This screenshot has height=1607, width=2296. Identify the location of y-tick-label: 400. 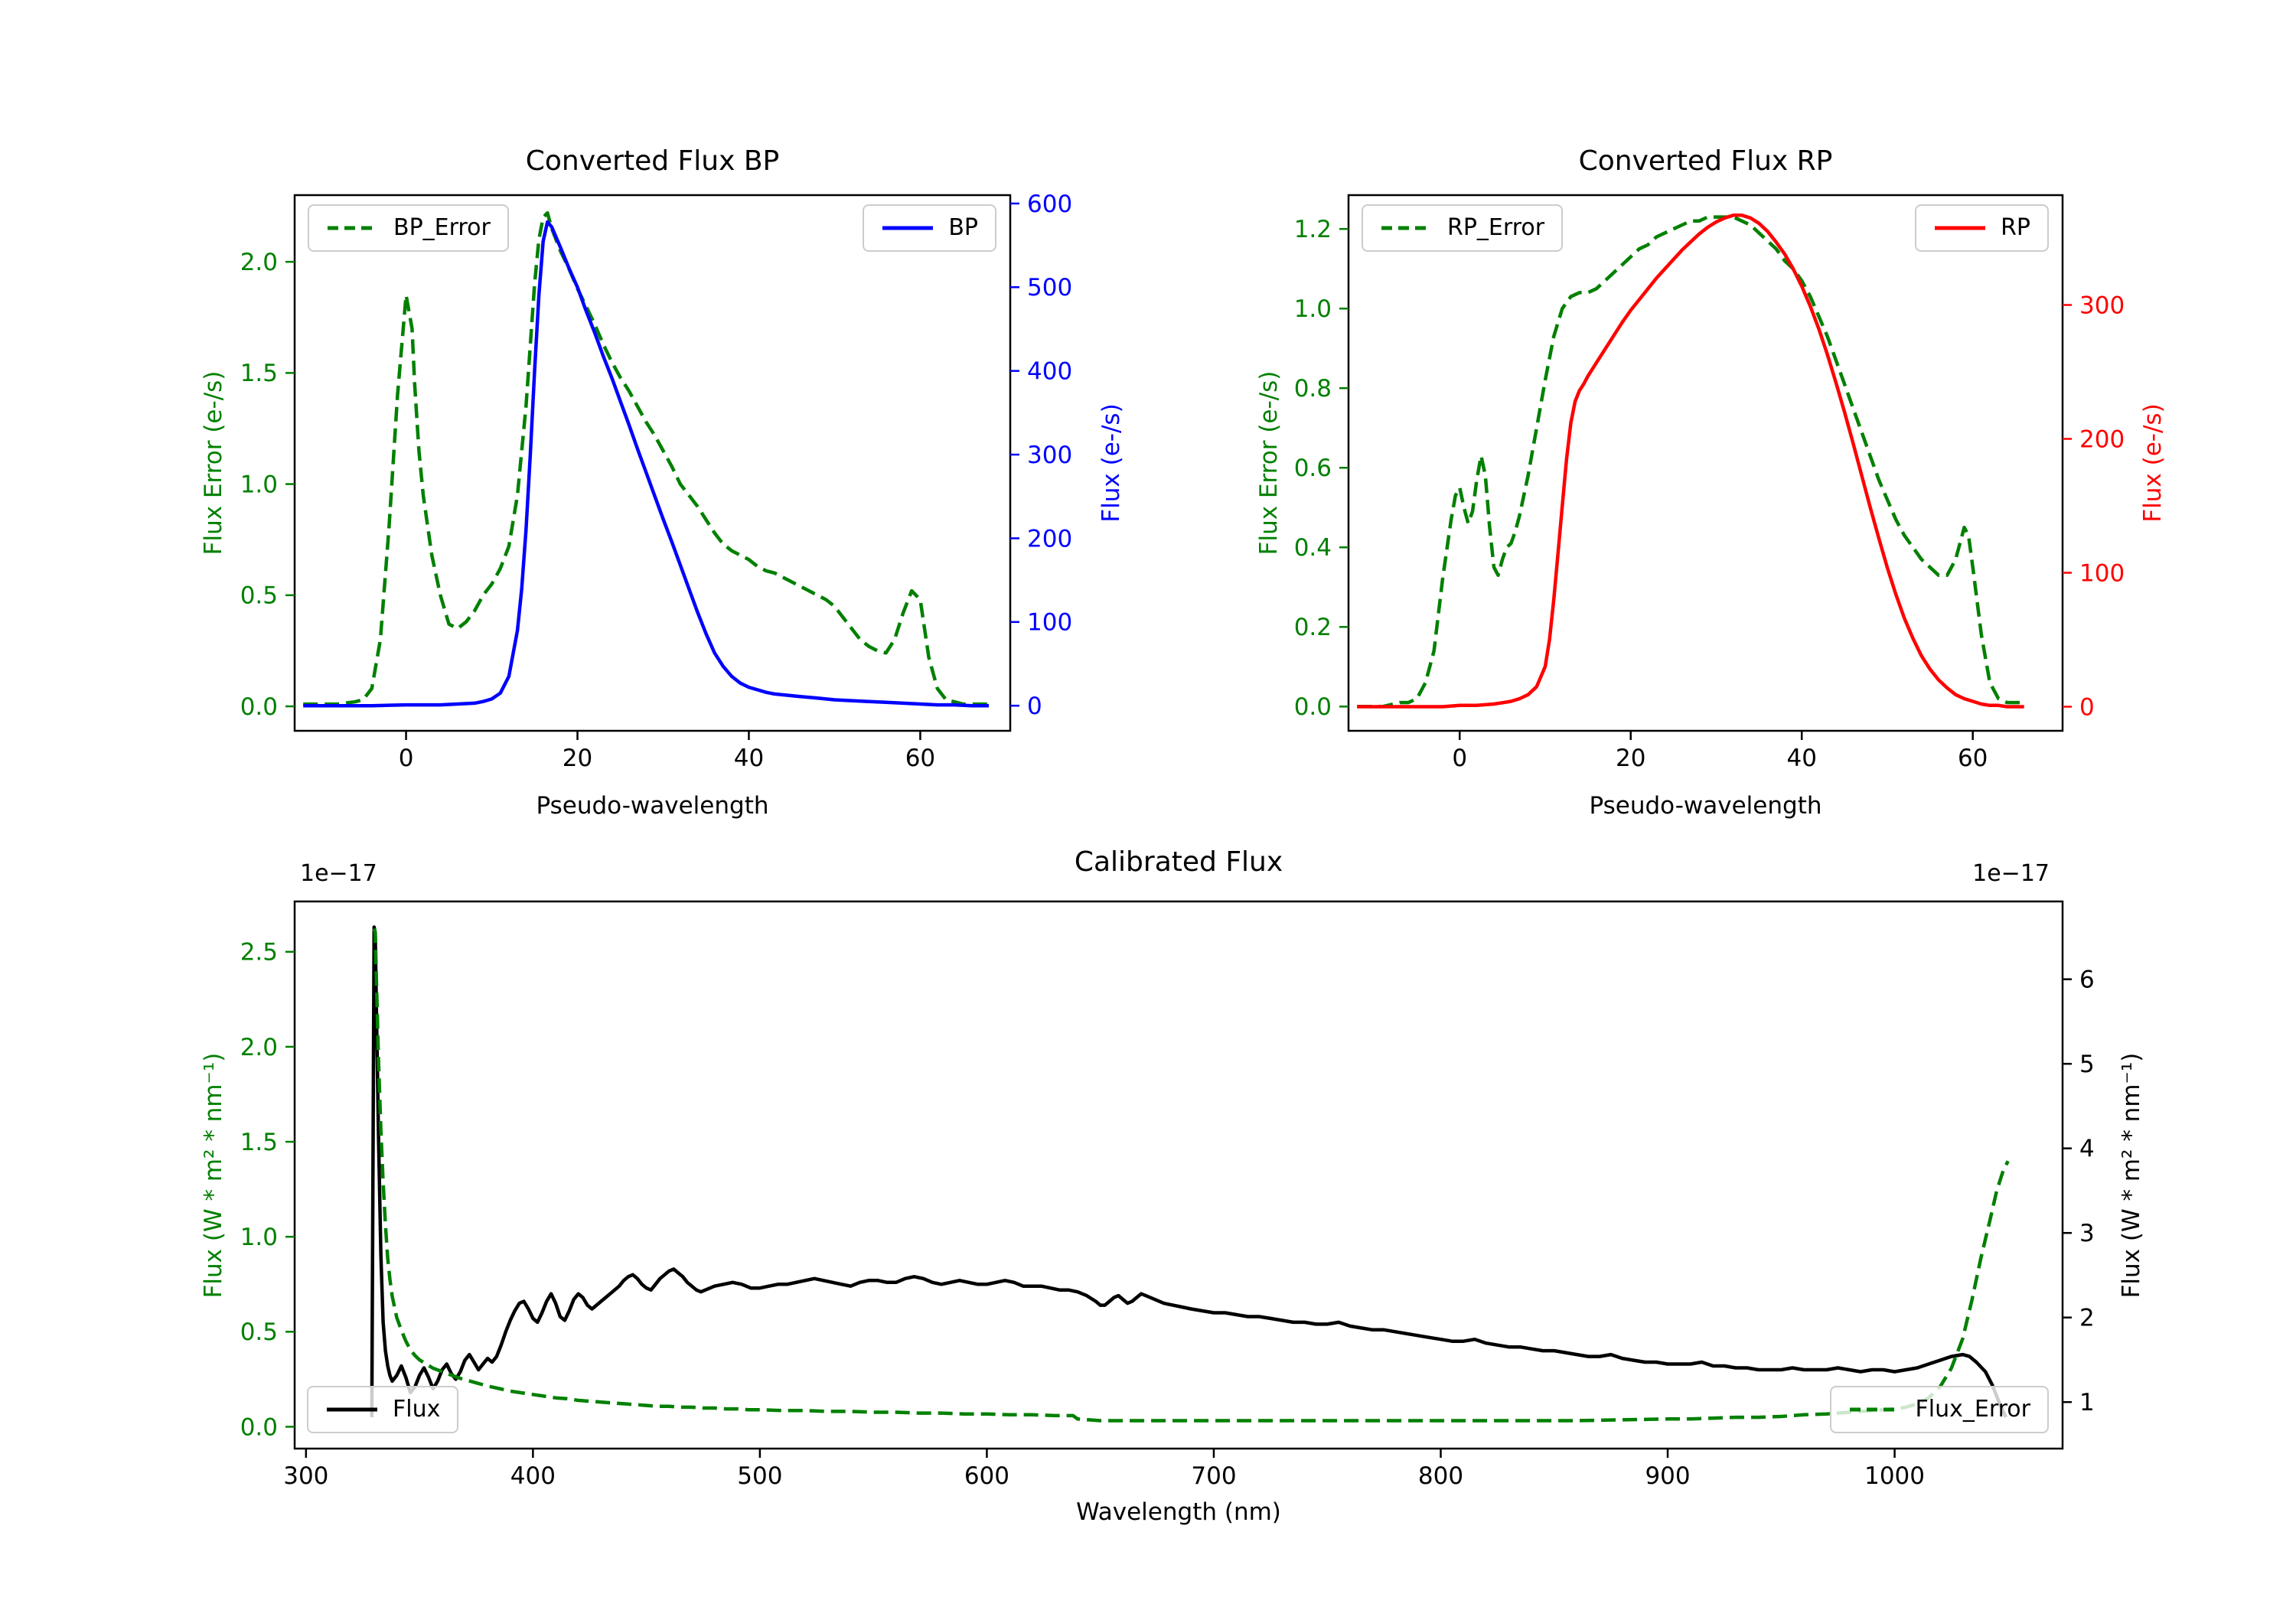
(1049, 372).